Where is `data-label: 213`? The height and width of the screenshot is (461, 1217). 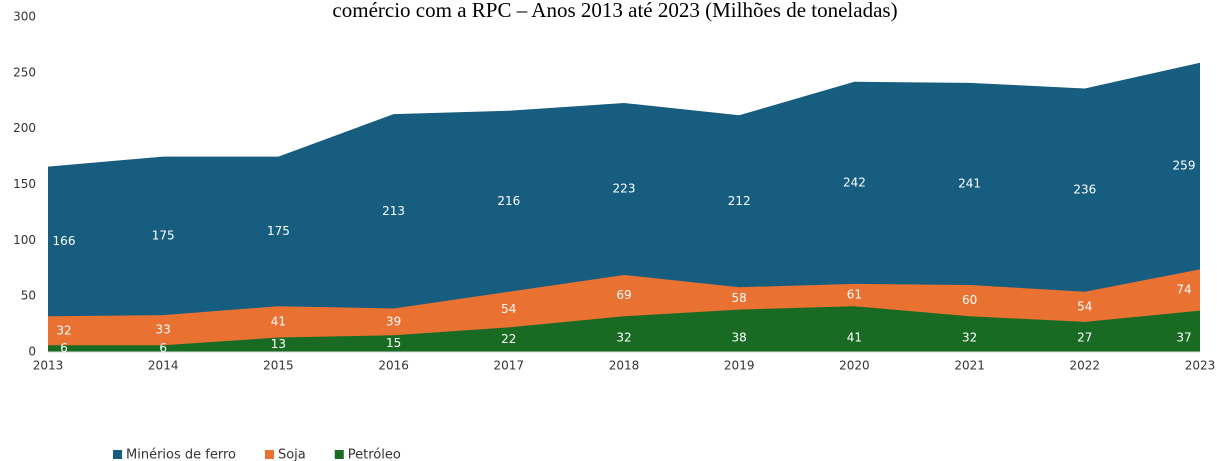 data-label: 213 is located at coordinates (393, 211).